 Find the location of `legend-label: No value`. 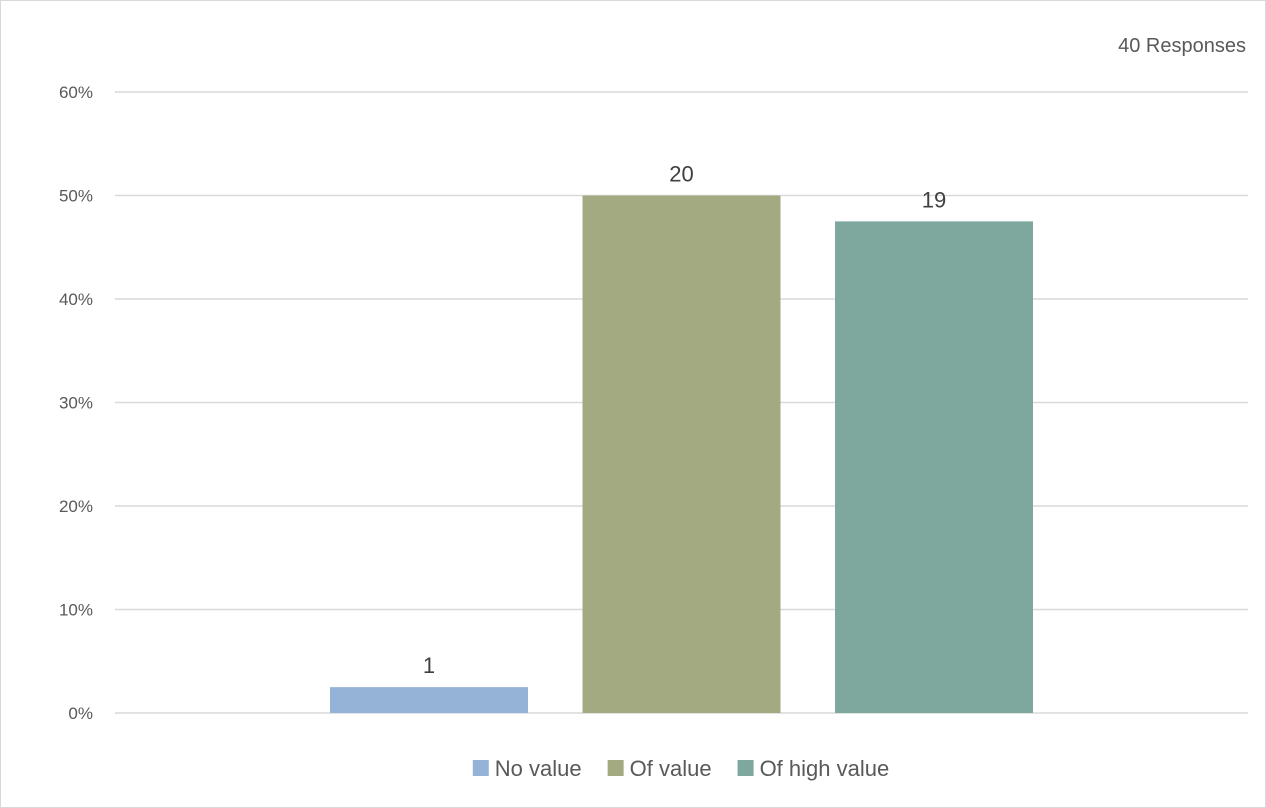

legend-label: No value is located at coordinates (538, 768).